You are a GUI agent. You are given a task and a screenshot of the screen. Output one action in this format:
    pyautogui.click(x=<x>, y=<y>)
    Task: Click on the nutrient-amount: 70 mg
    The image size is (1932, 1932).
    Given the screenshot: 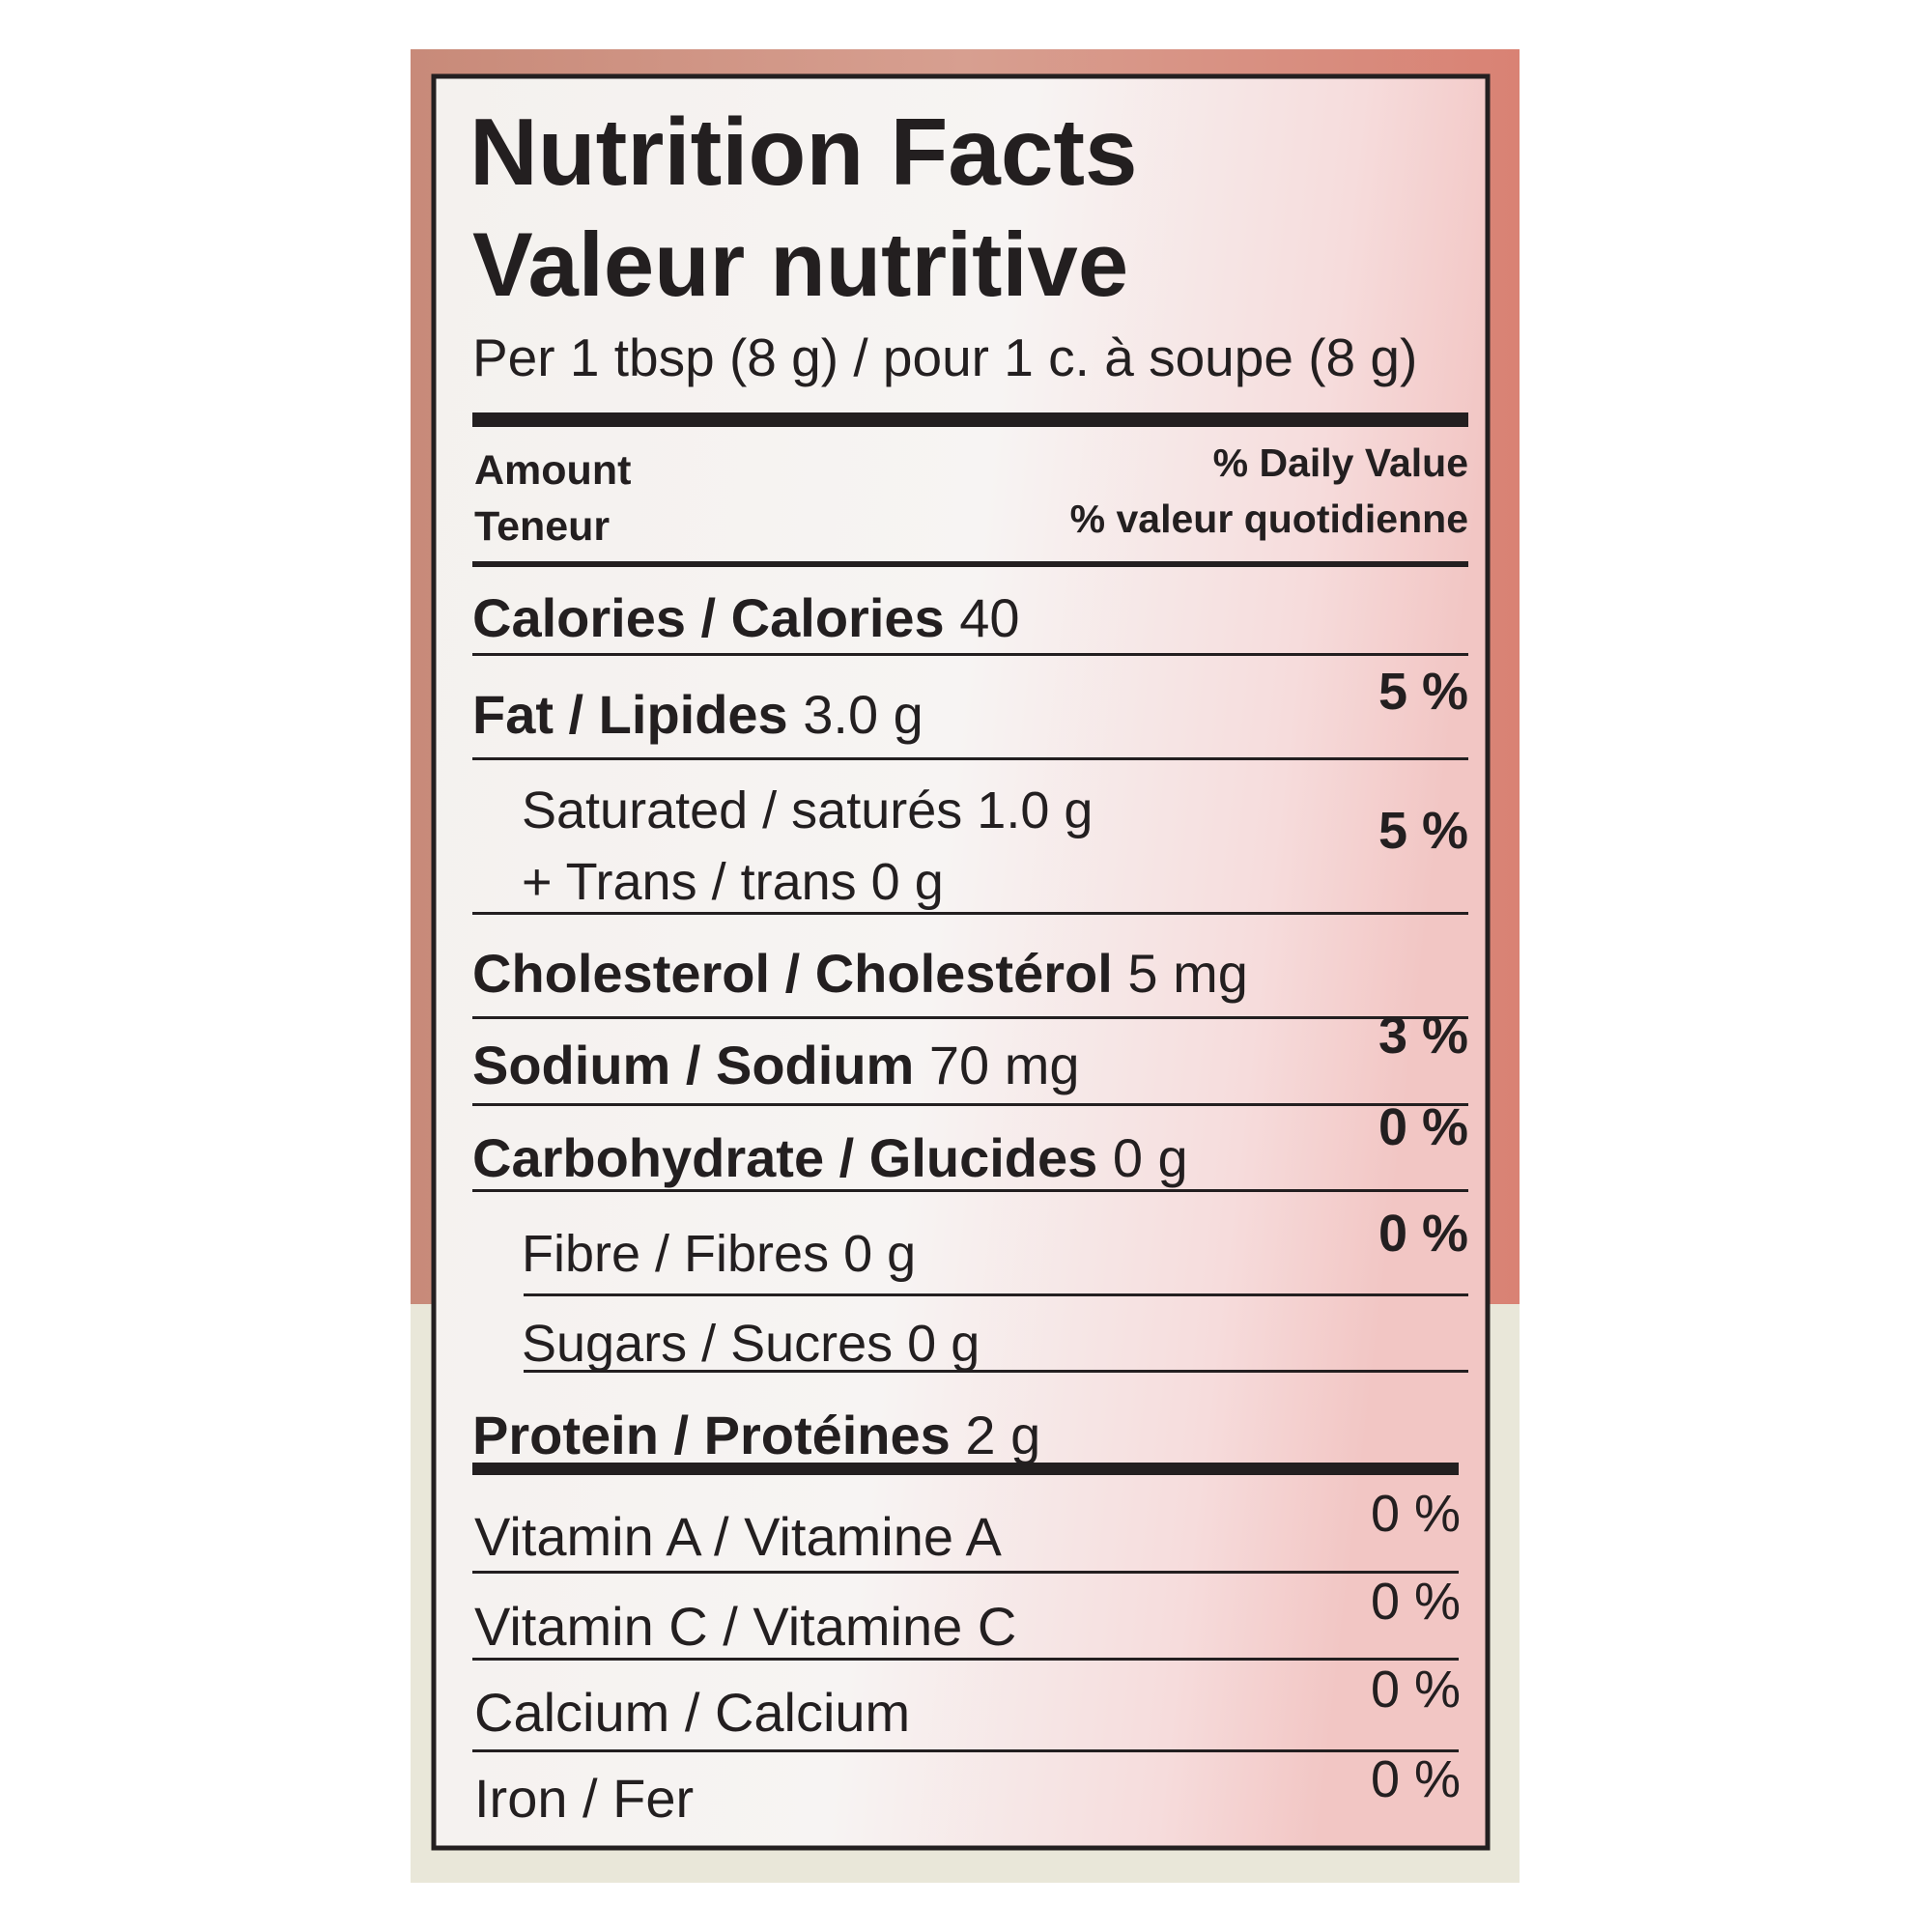 What is the action you would take?
    pyautogui.click(x=1005, y=1065)
    